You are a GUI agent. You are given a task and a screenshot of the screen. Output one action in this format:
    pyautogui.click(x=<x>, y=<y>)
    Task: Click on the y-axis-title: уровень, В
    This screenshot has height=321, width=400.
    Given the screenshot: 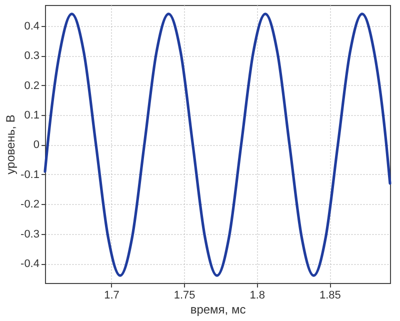 What is the action you would take?
    pyautogui.click(x=11, y=144)
    